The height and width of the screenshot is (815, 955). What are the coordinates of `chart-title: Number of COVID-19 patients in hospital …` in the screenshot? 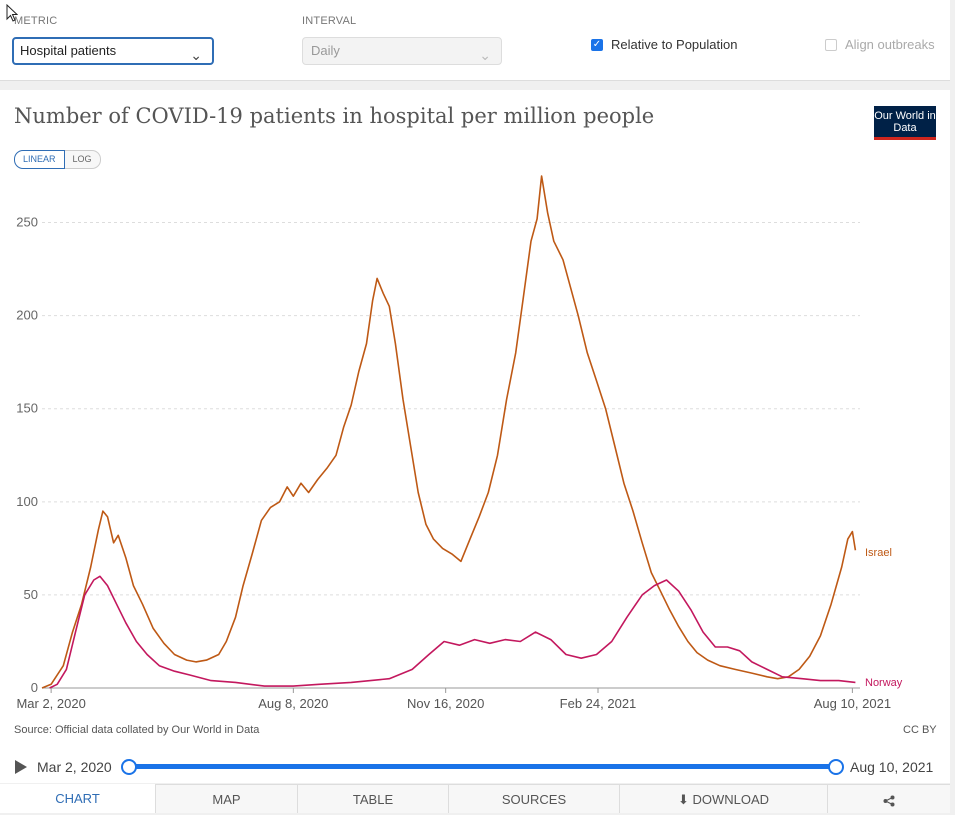 It's located at (334, 116).